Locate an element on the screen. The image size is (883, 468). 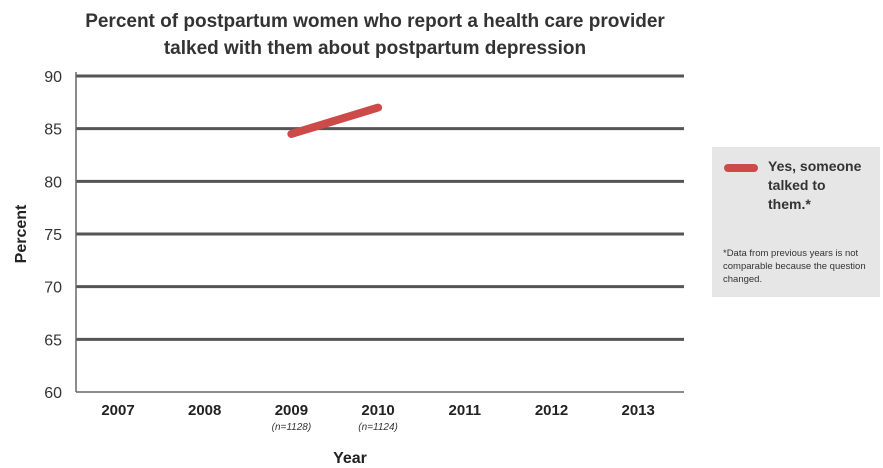
x-tick-label: 2007 is located at coordinates (117, 410).